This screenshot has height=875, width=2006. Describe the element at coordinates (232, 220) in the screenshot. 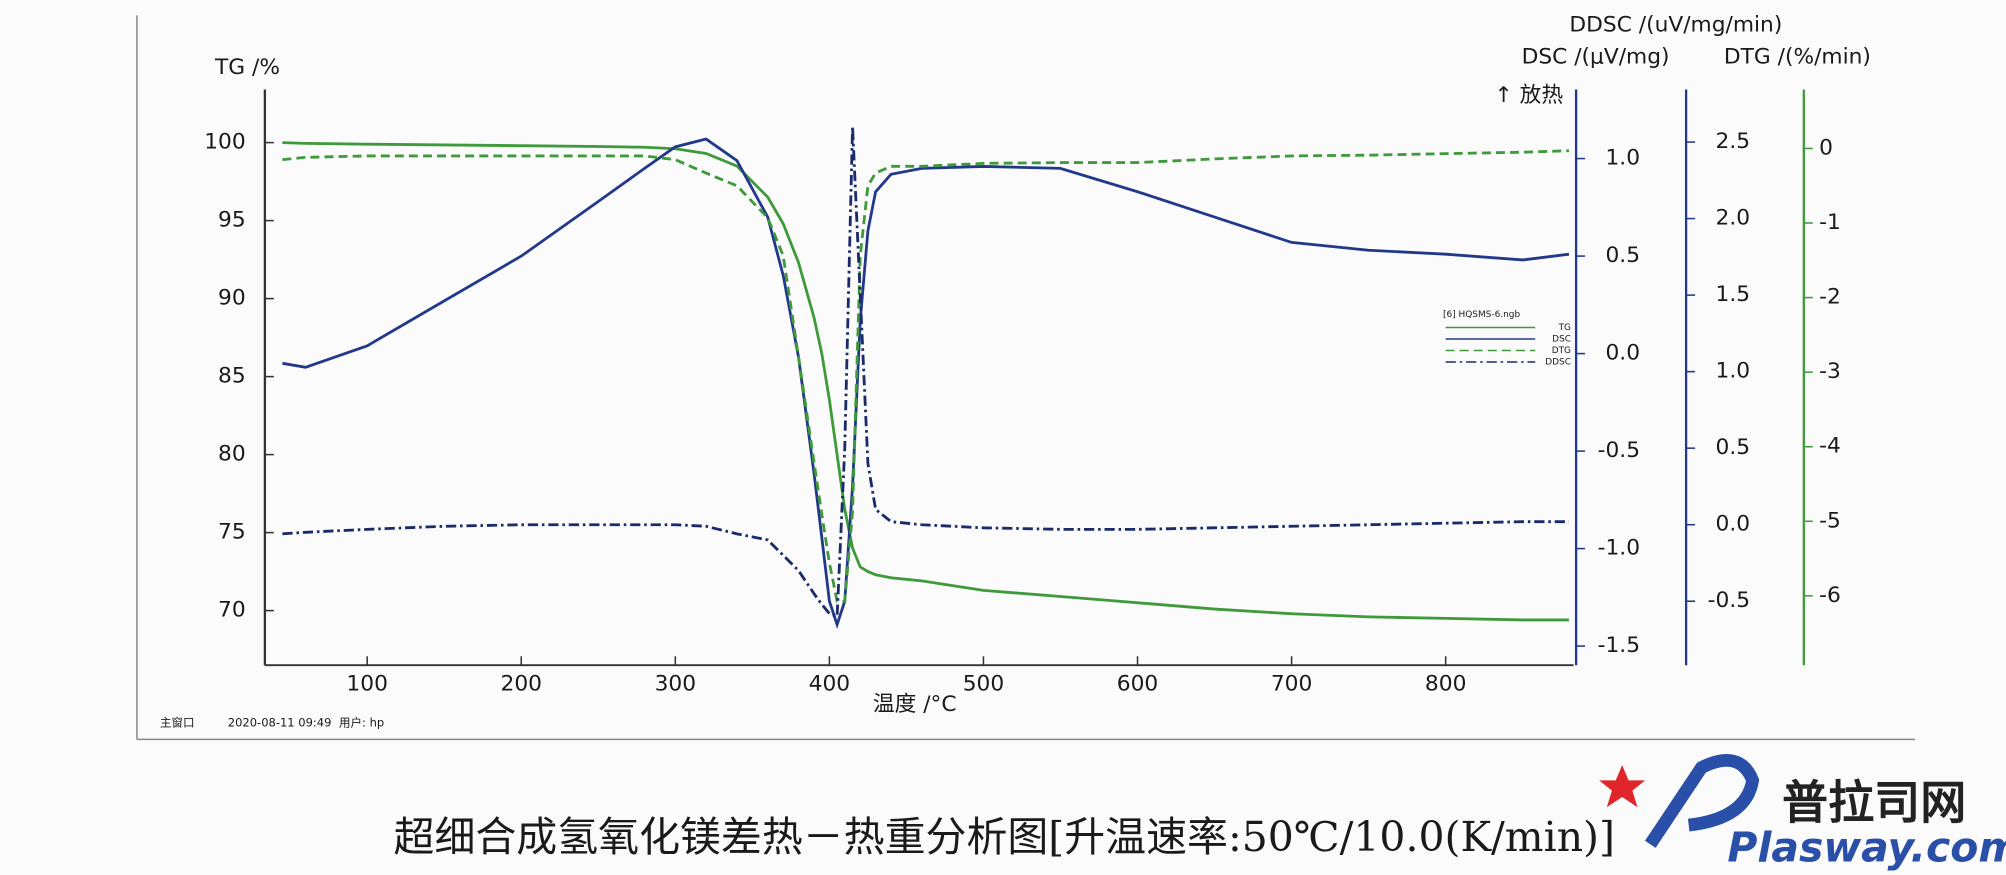

I see `y-tick-label: 95` at that location.